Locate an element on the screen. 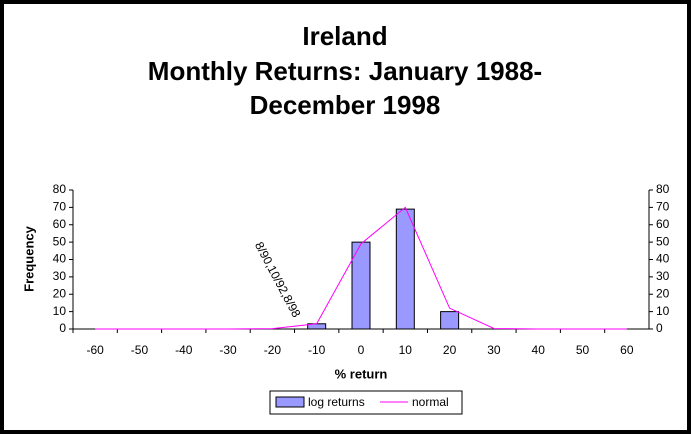 This screenshot has width=691, height=434. y-tick-label: 10 is located at coordinates (60, 311).